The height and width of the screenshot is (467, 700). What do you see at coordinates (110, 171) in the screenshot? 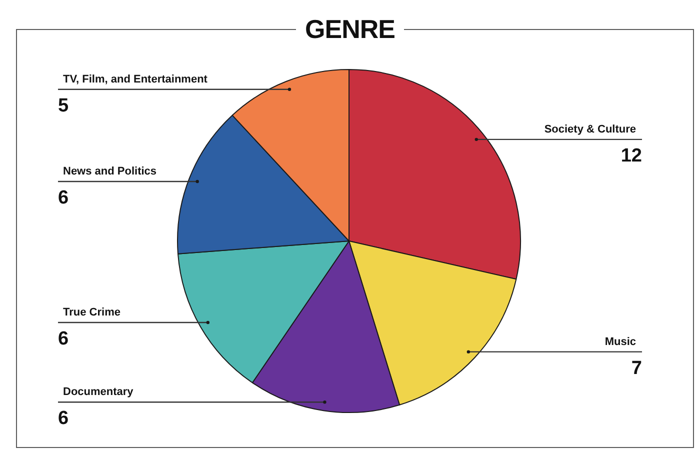
I see `slice-label: News and Politics` at bounding box center [110, 171].